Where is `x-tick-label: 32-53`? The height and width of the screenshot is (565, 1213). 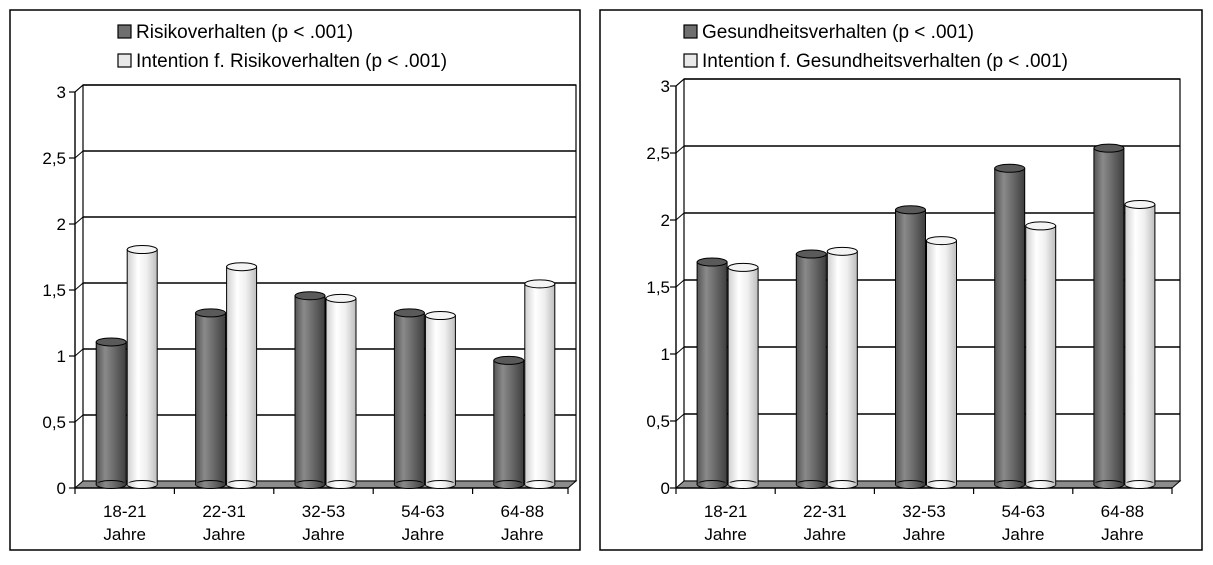
x-tick-label: 32-53 is located at coordinates (923, 511).